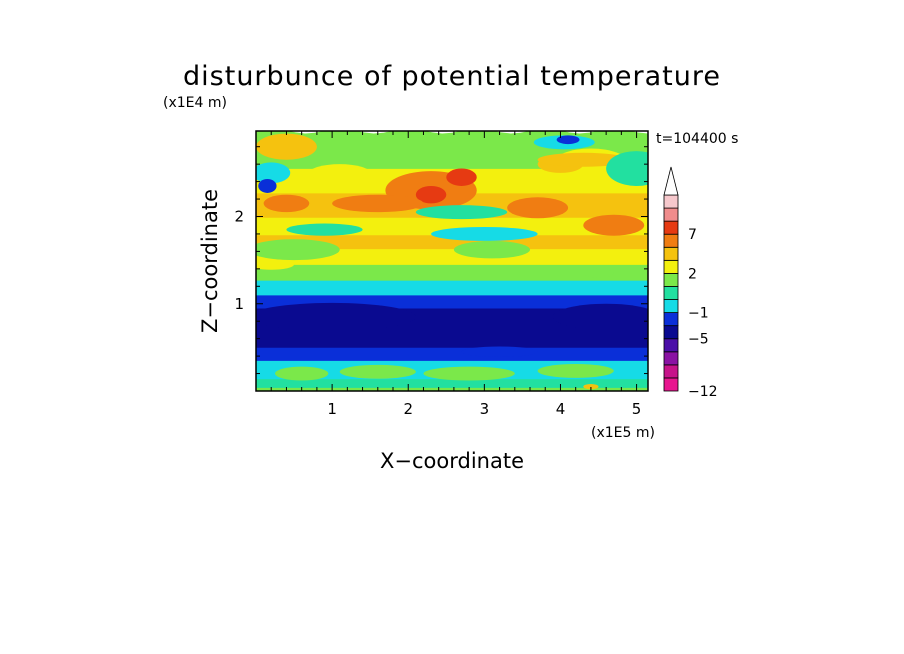 Image resolution: width=904 pixels, height=654 pixels. What do you see at coordinates (692, 235) in the screenshot?
I see `colorbar-tick-label: 7` at bounding box center [692, 235].